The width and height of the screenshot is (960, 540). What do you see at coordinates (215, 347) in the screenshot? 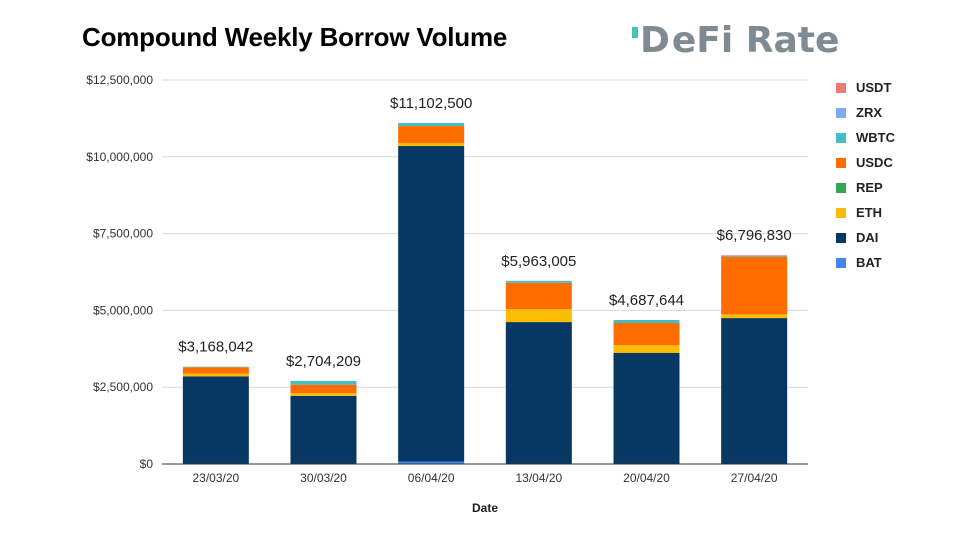
I see `bar-total-label: $3,168,042` at bounding box center [215, 347].